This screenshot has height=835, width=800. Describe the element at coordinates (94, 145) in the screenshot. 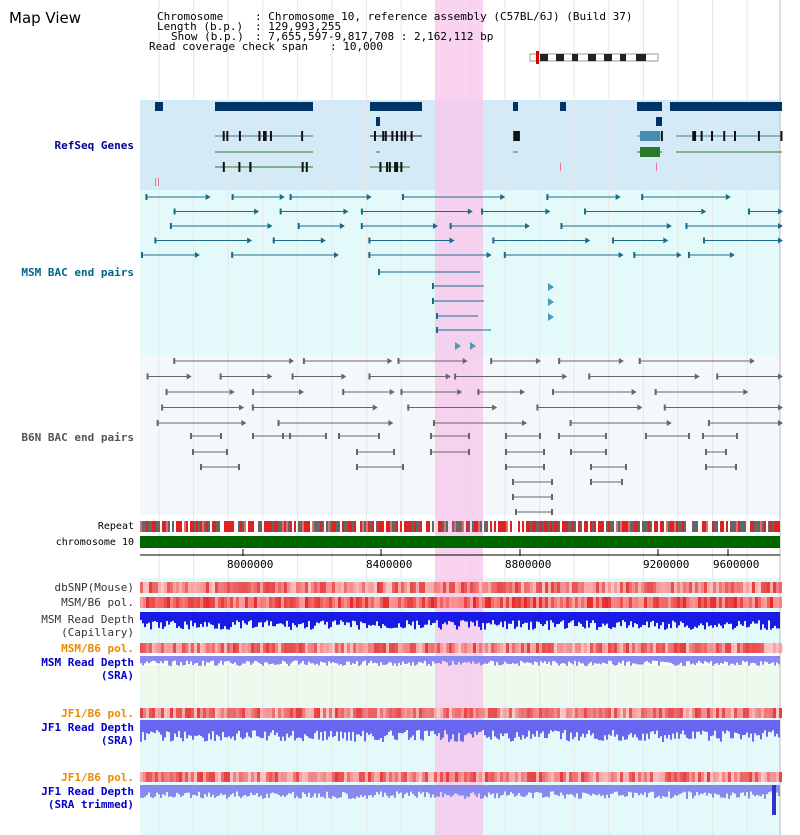

I see `refseq-genes-label: RefSeq Genes` at that location.